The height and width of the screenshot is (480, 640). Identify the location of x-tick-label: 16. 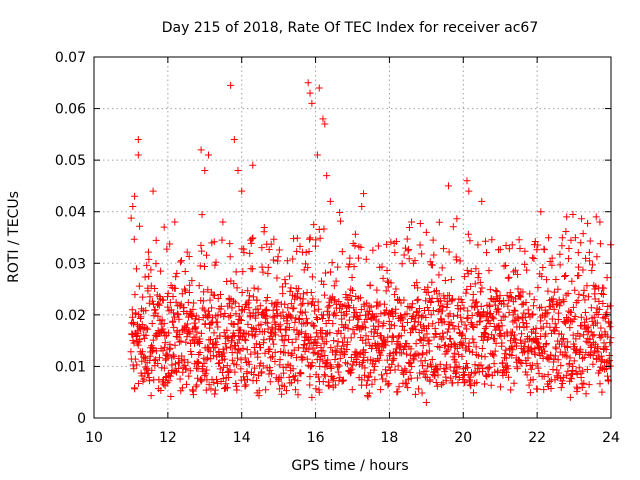
(316, 438).